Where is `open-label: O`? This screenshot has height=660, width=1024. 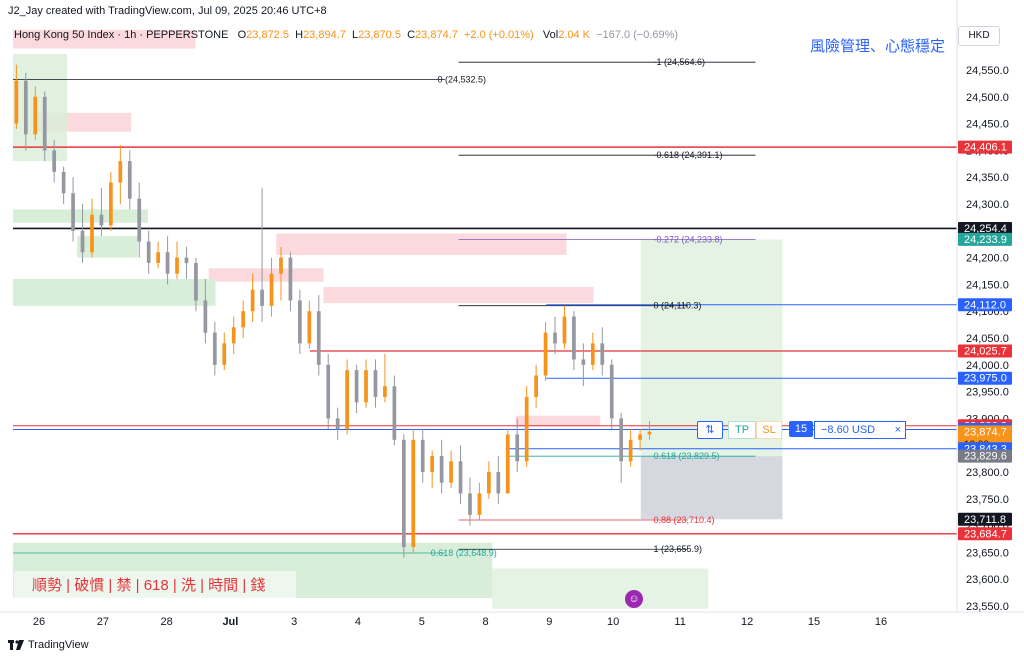 open-label: O is located at coordinates (242, 35).